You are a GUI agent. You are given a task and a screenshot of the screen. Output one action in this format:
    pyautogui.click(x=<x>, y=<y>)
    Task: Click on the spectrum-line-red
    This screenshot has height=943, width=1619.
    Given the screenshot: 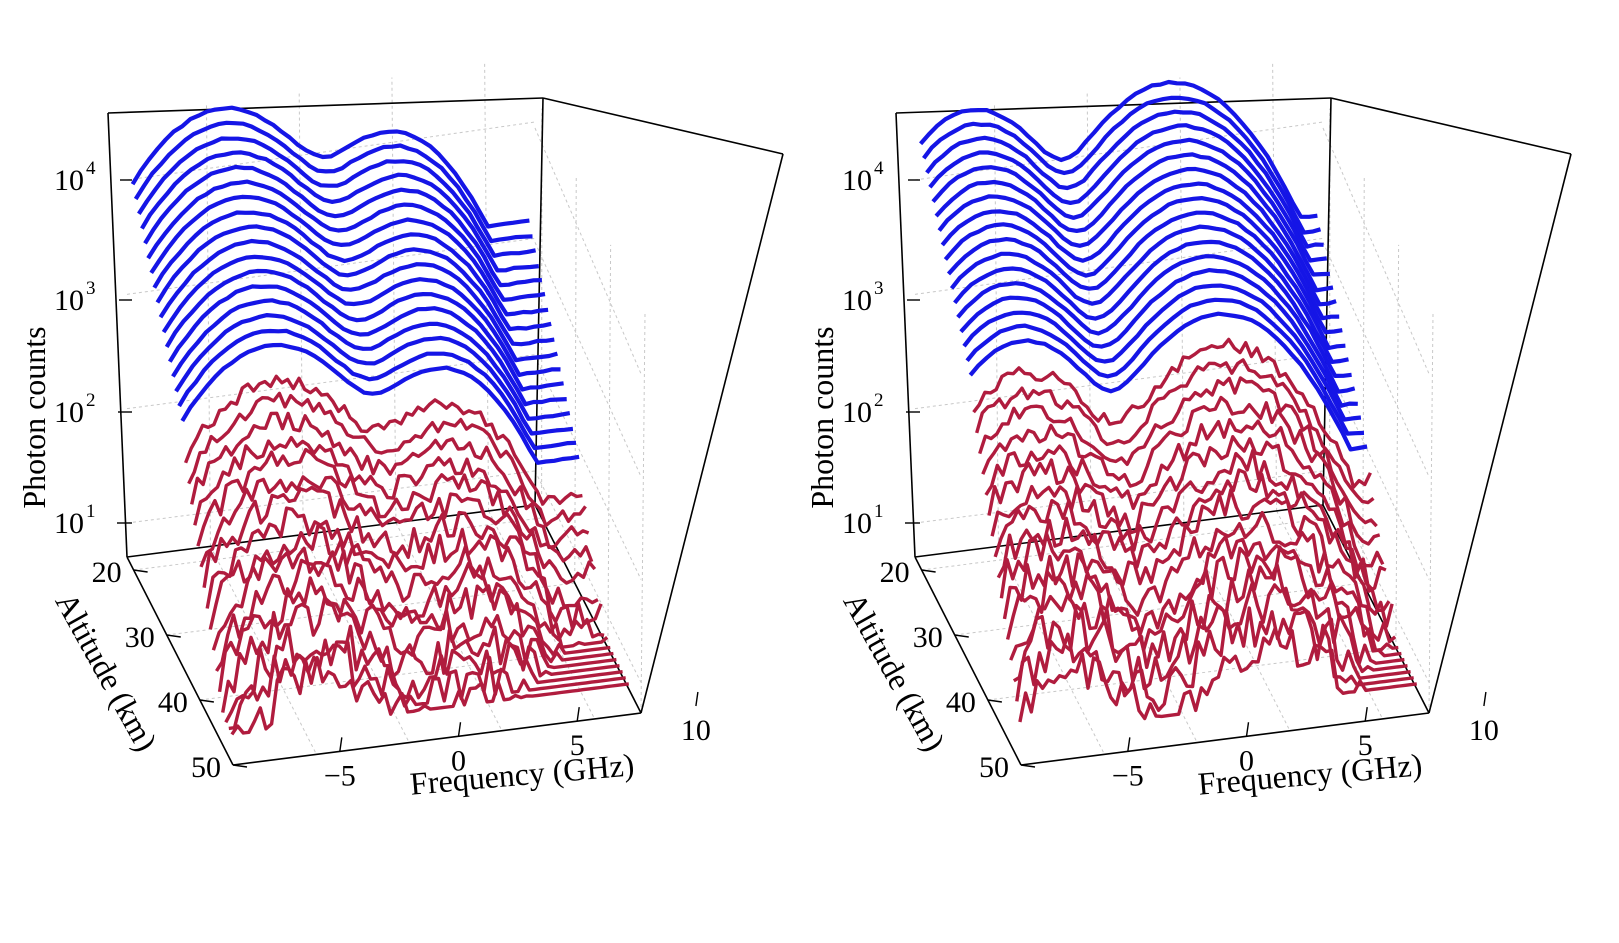 What is the action you would take?
    pyautogui.click(x=1215, y=659)
    